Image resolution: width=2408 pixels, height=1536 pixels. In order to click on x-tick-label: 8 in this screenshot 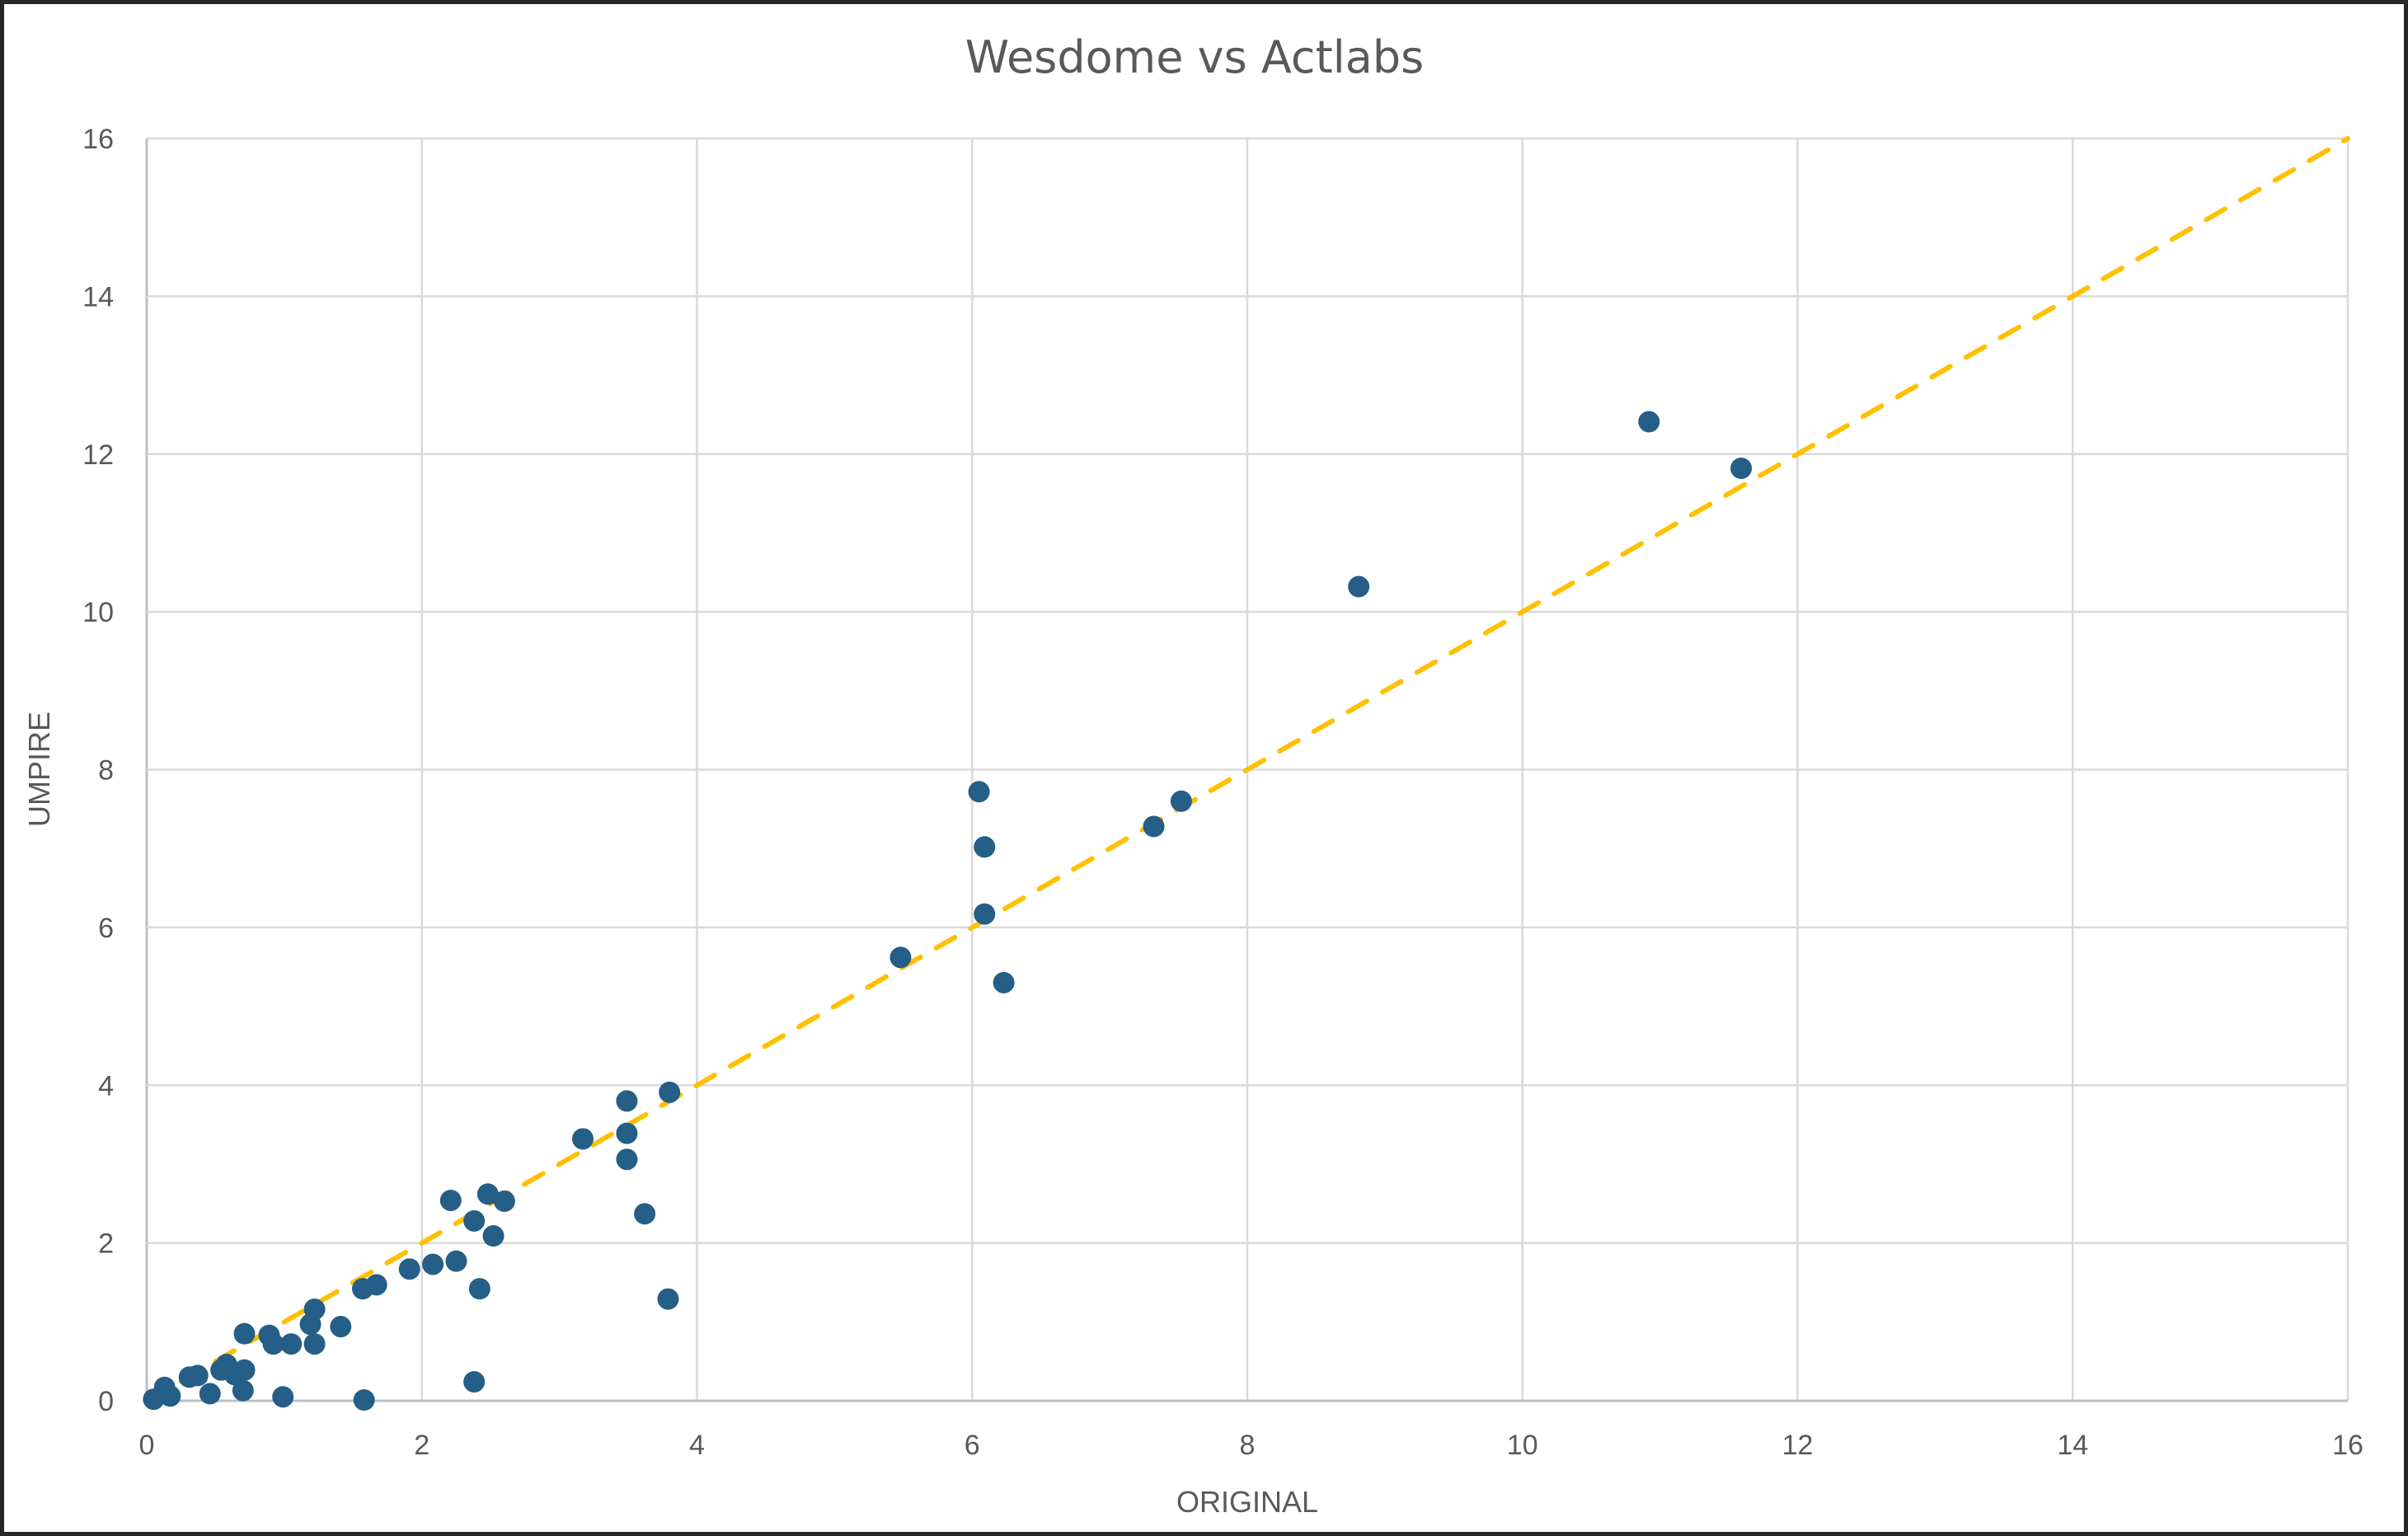, I will do `click(1248, 1445)`.